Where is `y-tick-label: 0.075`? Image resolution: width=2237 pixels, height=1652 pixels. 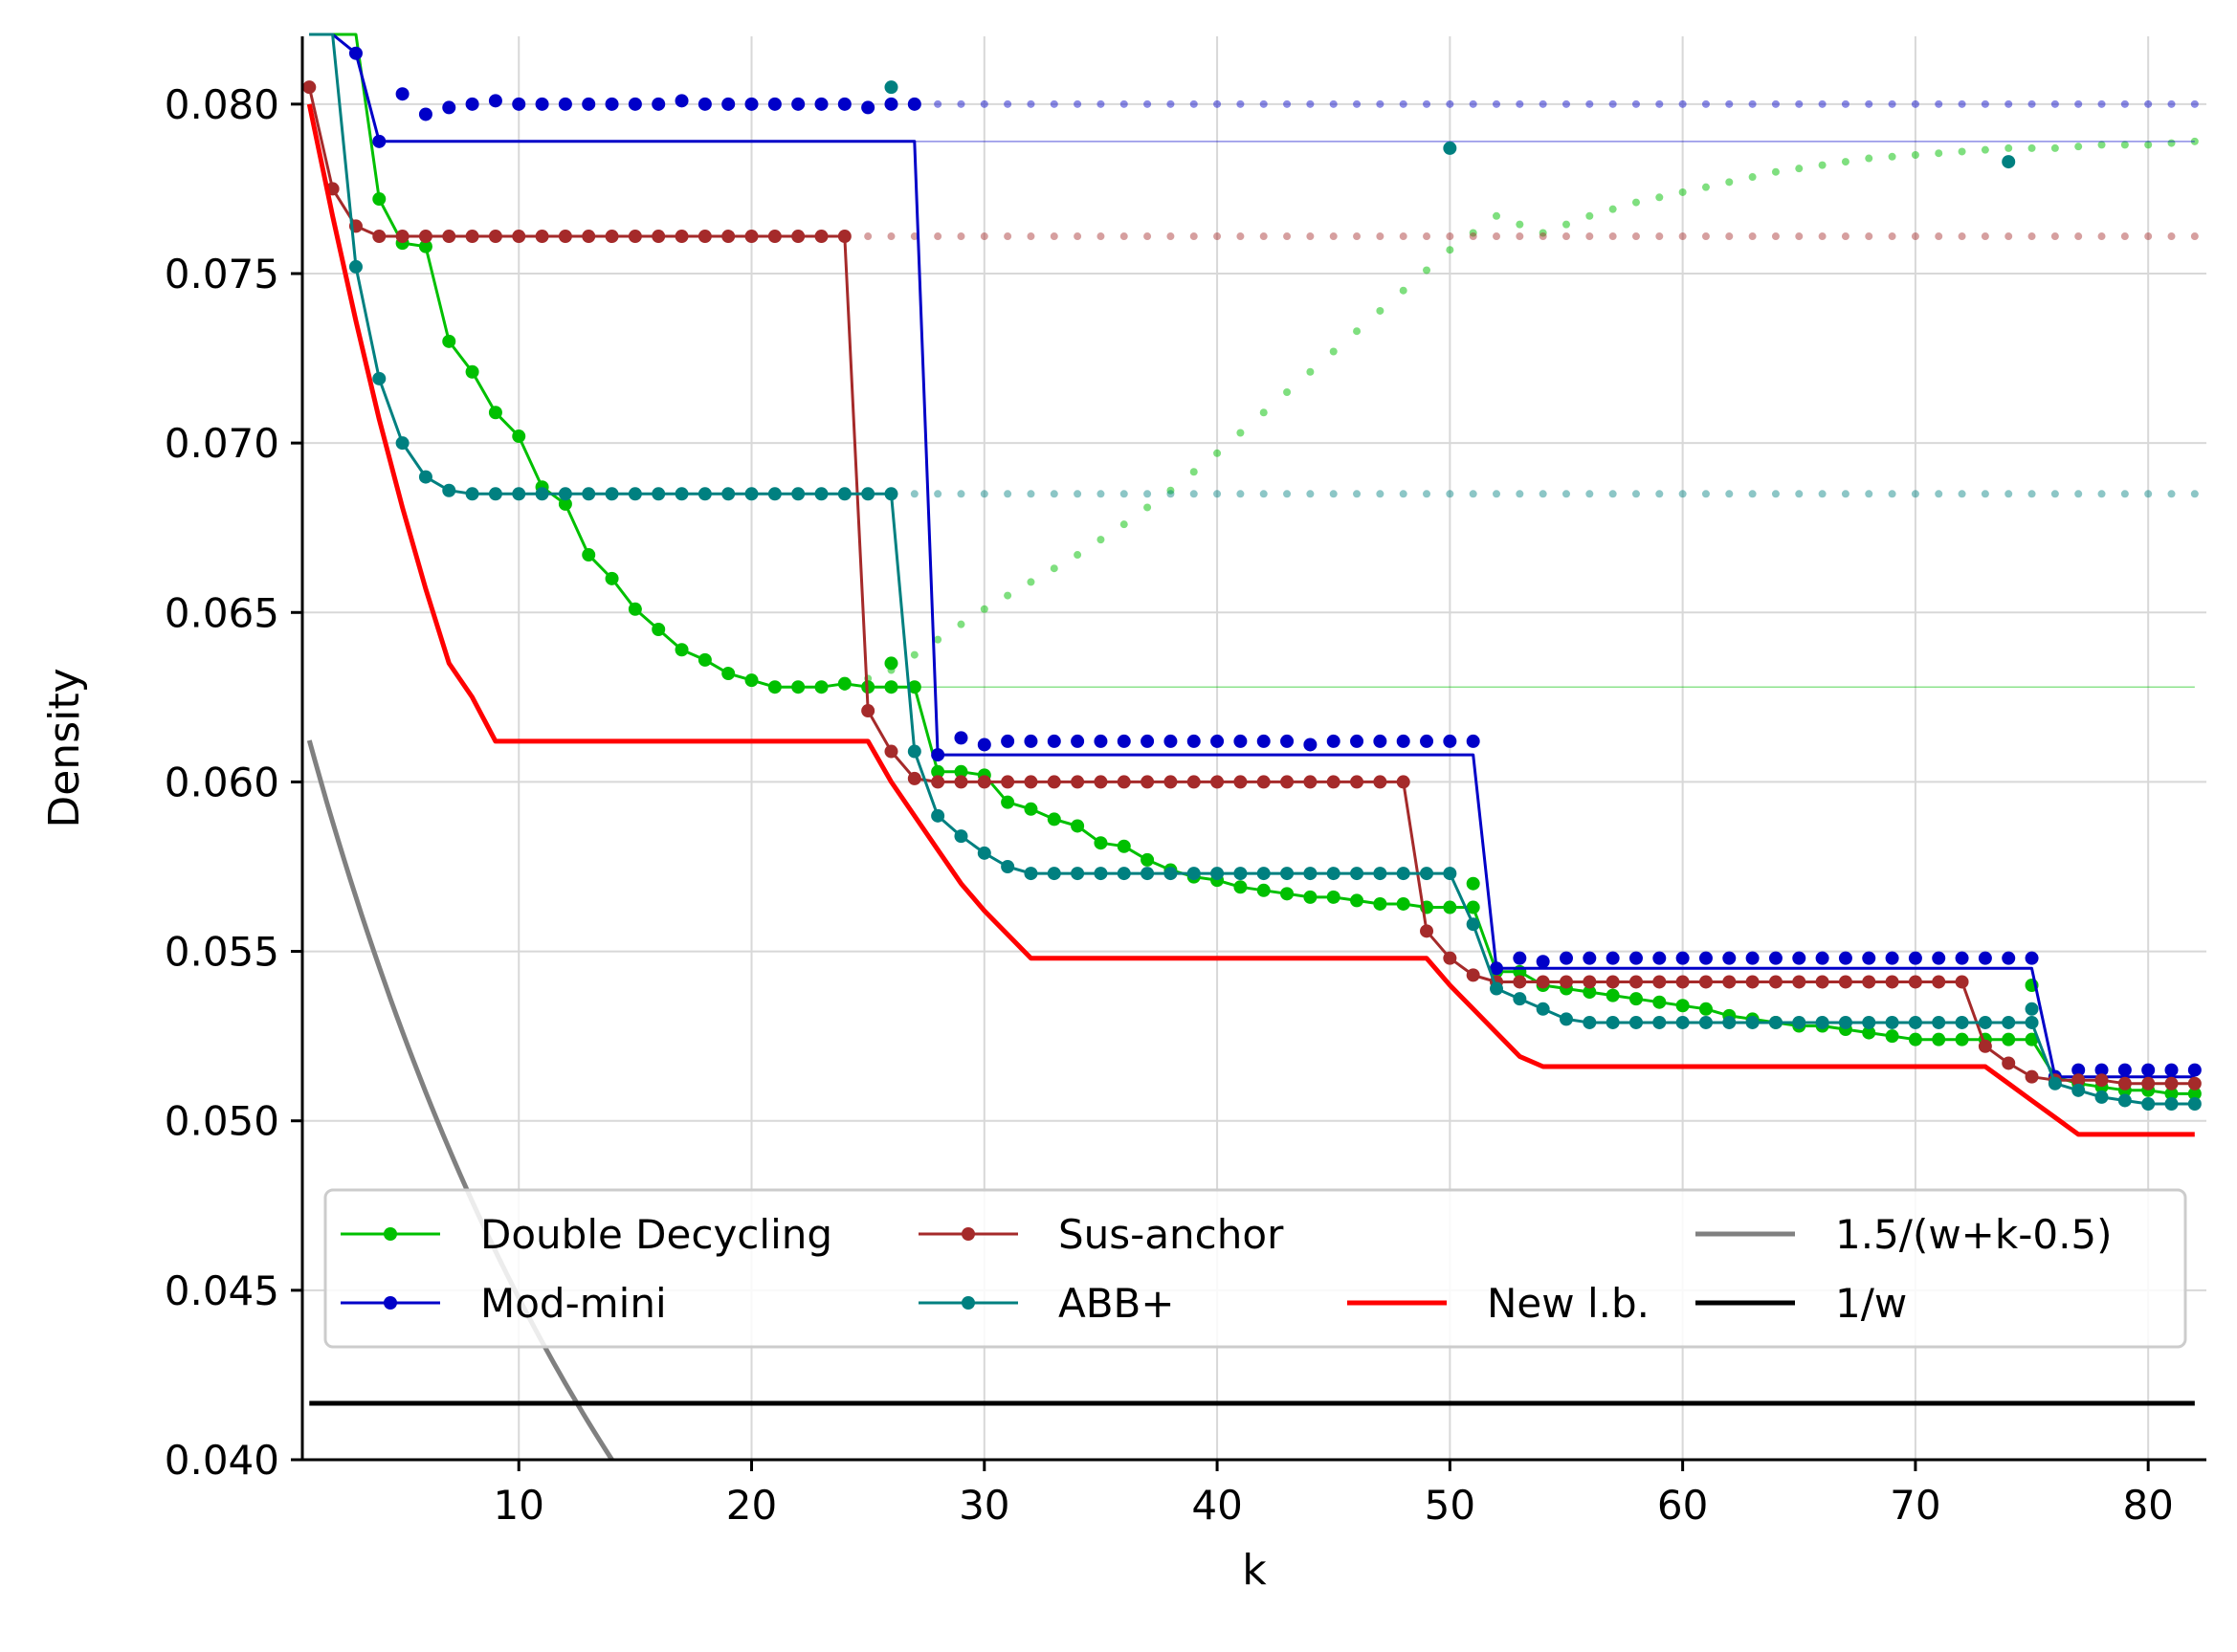 y-tick-label: 0.075 is located at coordinates (222, 274).